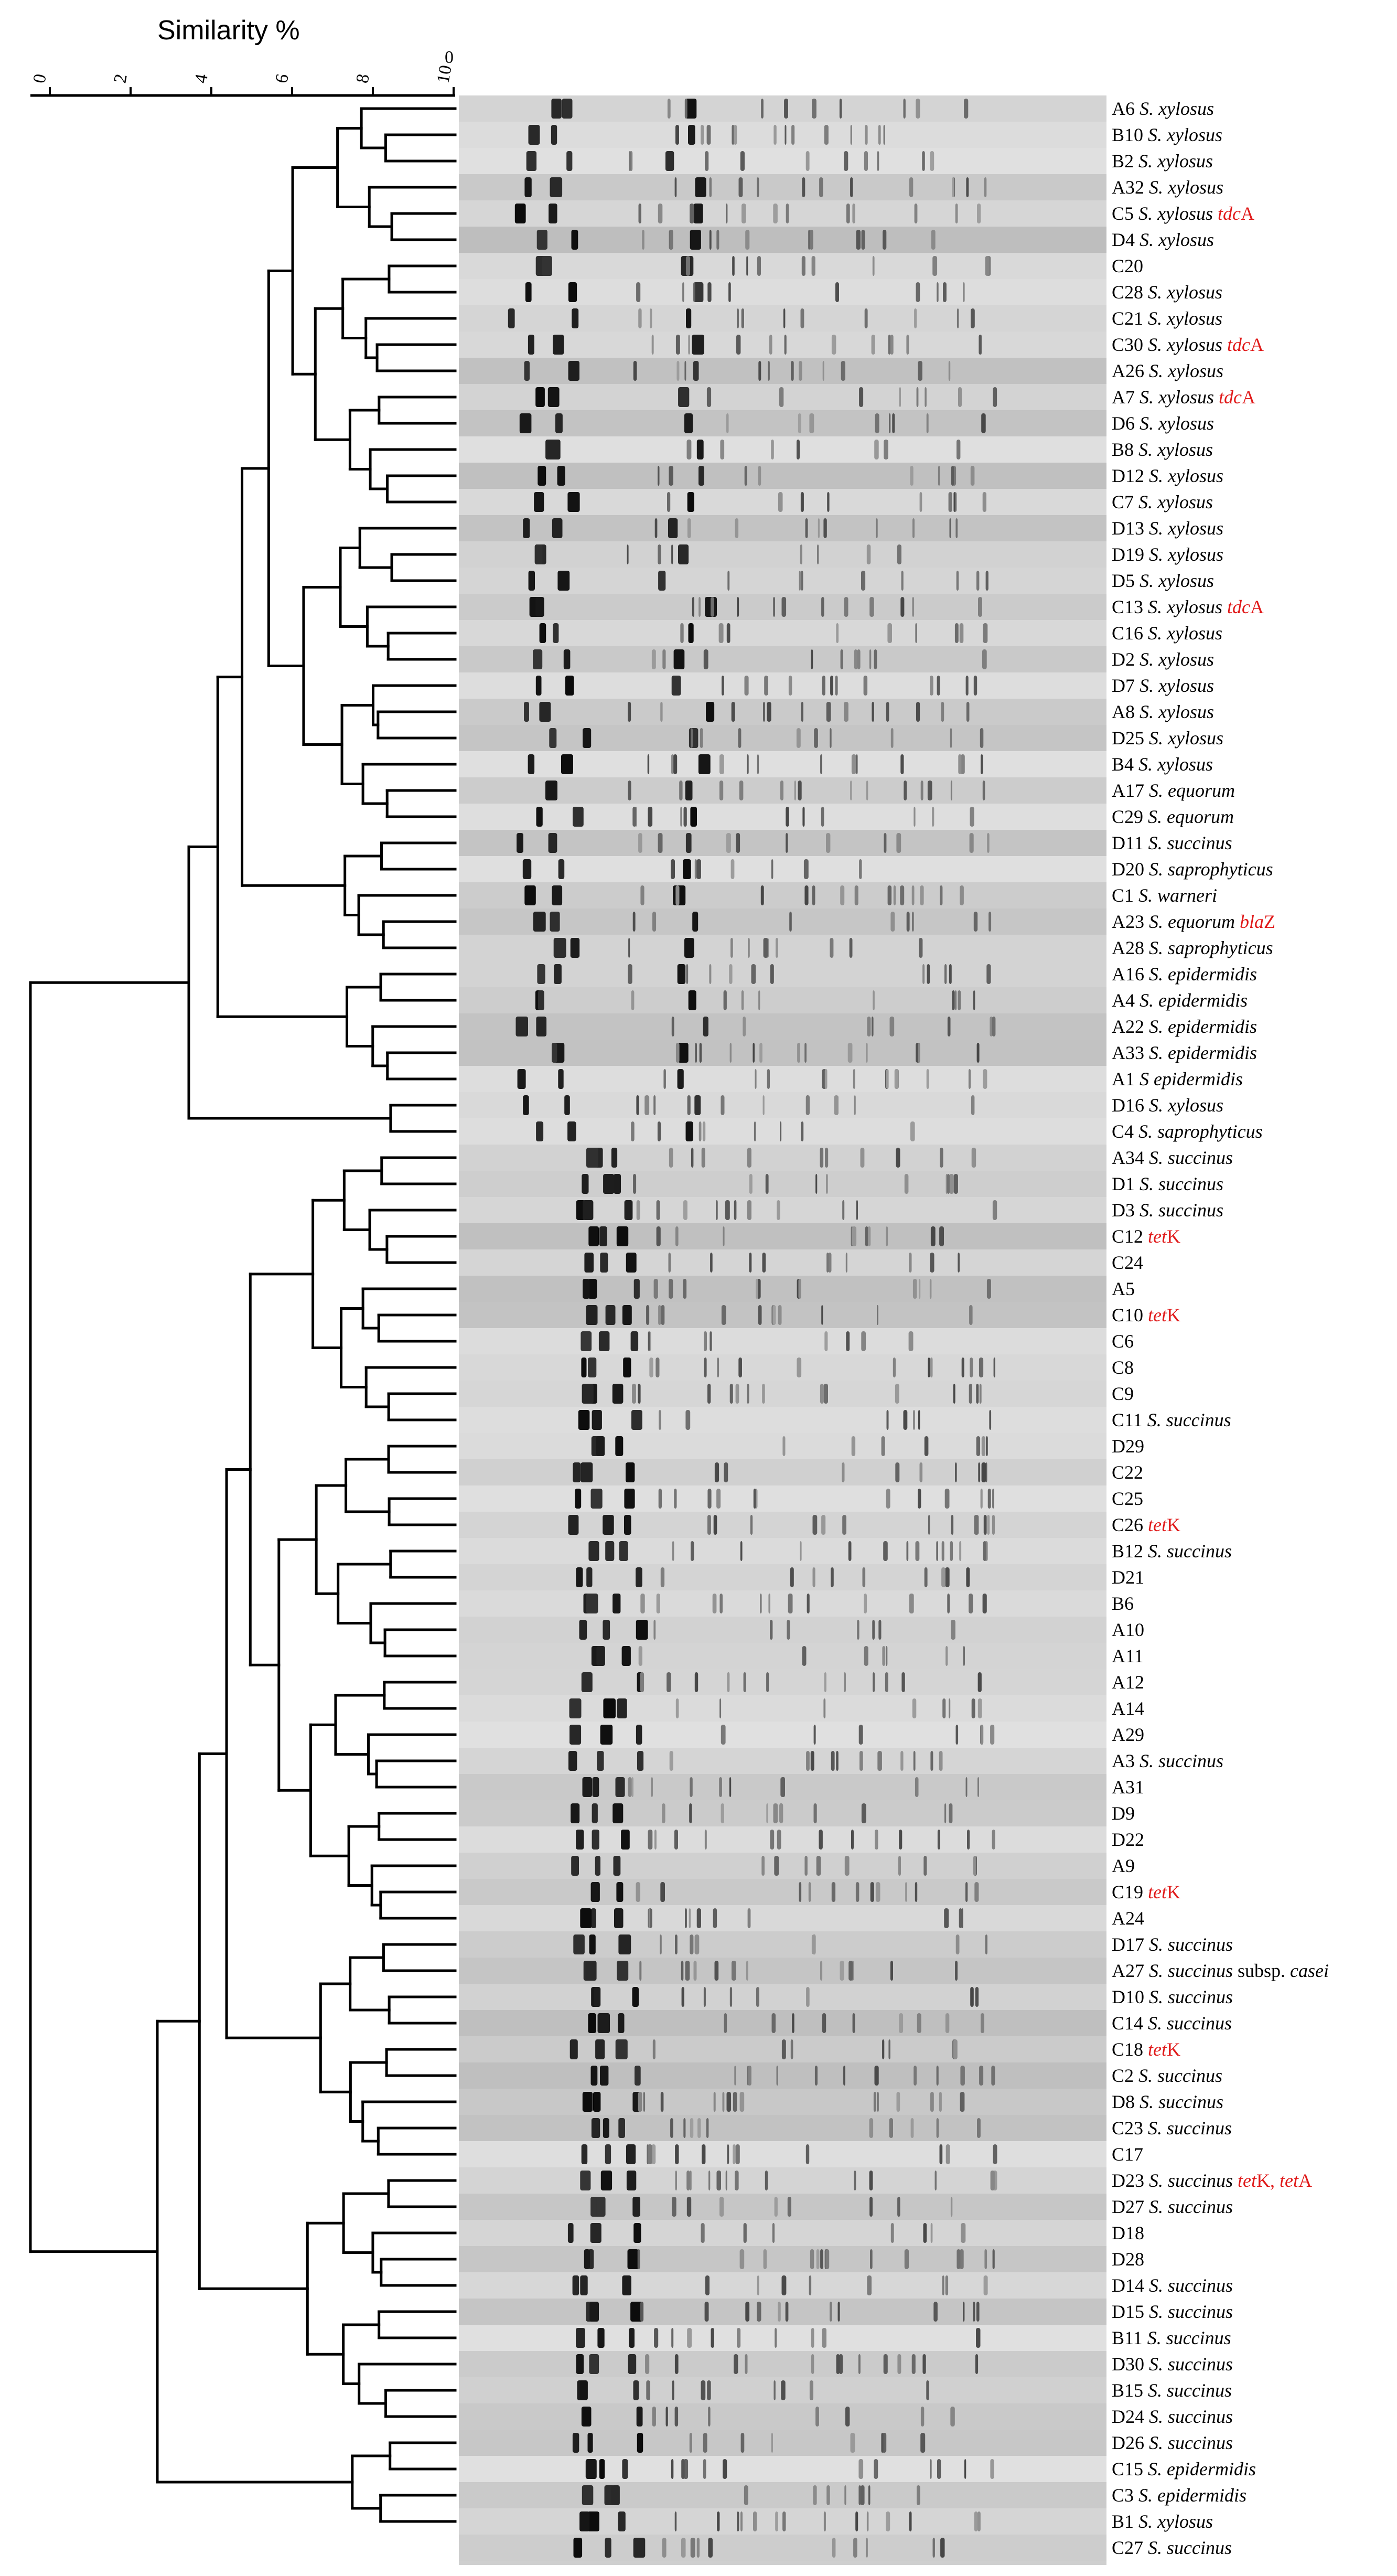  Describe the element at coordinates (1171, 2337) in the screenshot. I see `lane-label: B11 S. succinus` at that location.